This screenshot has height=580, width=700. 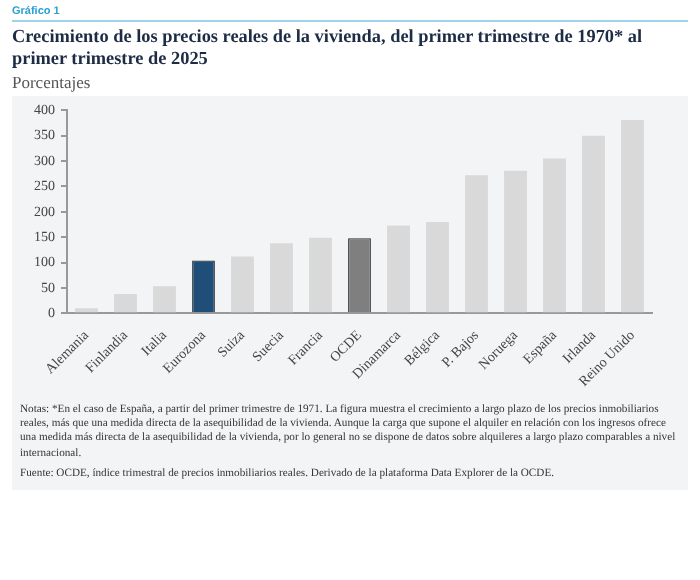 What do you see at coordinates (328, 48) in the screenshot?
I see `chart-title: Crecimiento de los precios reales de la vivienda, del primer trimestre de 1970* al primer trimestre de 2025` at bounding box center [328, 48].